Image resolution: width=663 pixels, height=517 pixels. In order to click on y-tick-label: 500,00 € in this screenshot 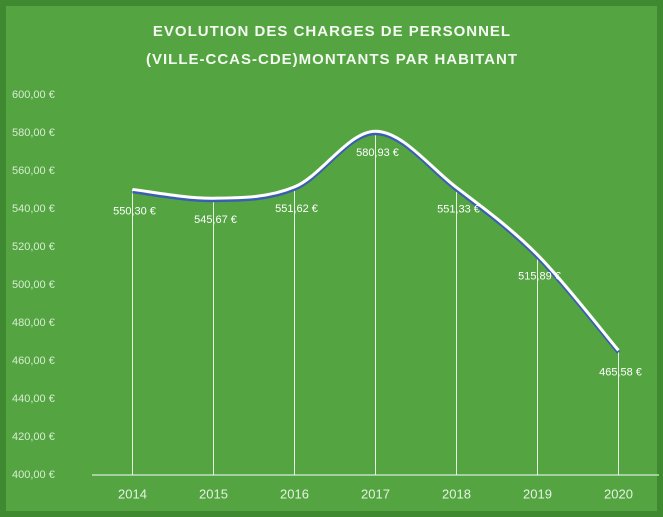, I will do `click(33, 285)`.